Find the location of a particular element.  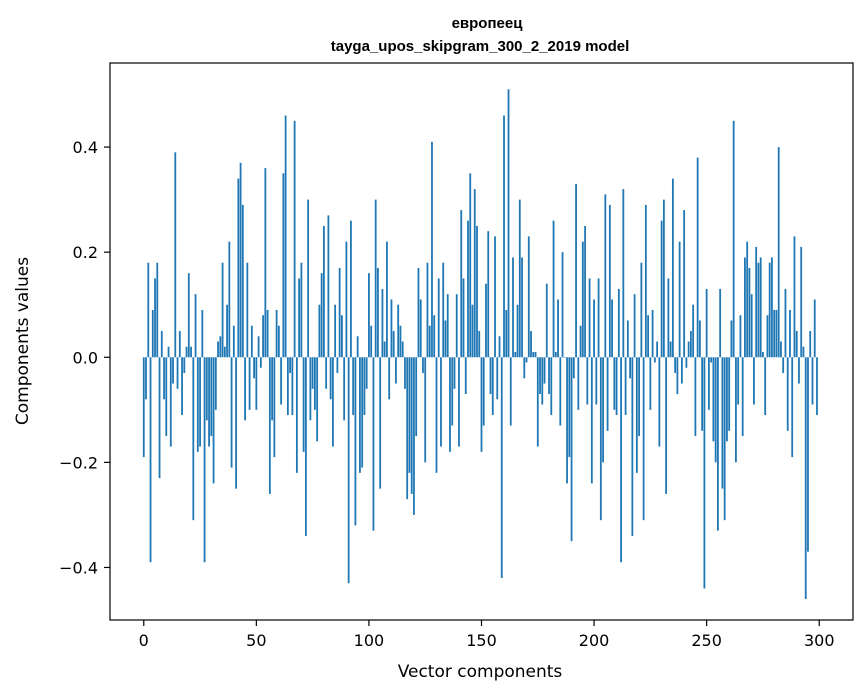

y-tick-label: 0.0 is located at coordinates (85, 357).